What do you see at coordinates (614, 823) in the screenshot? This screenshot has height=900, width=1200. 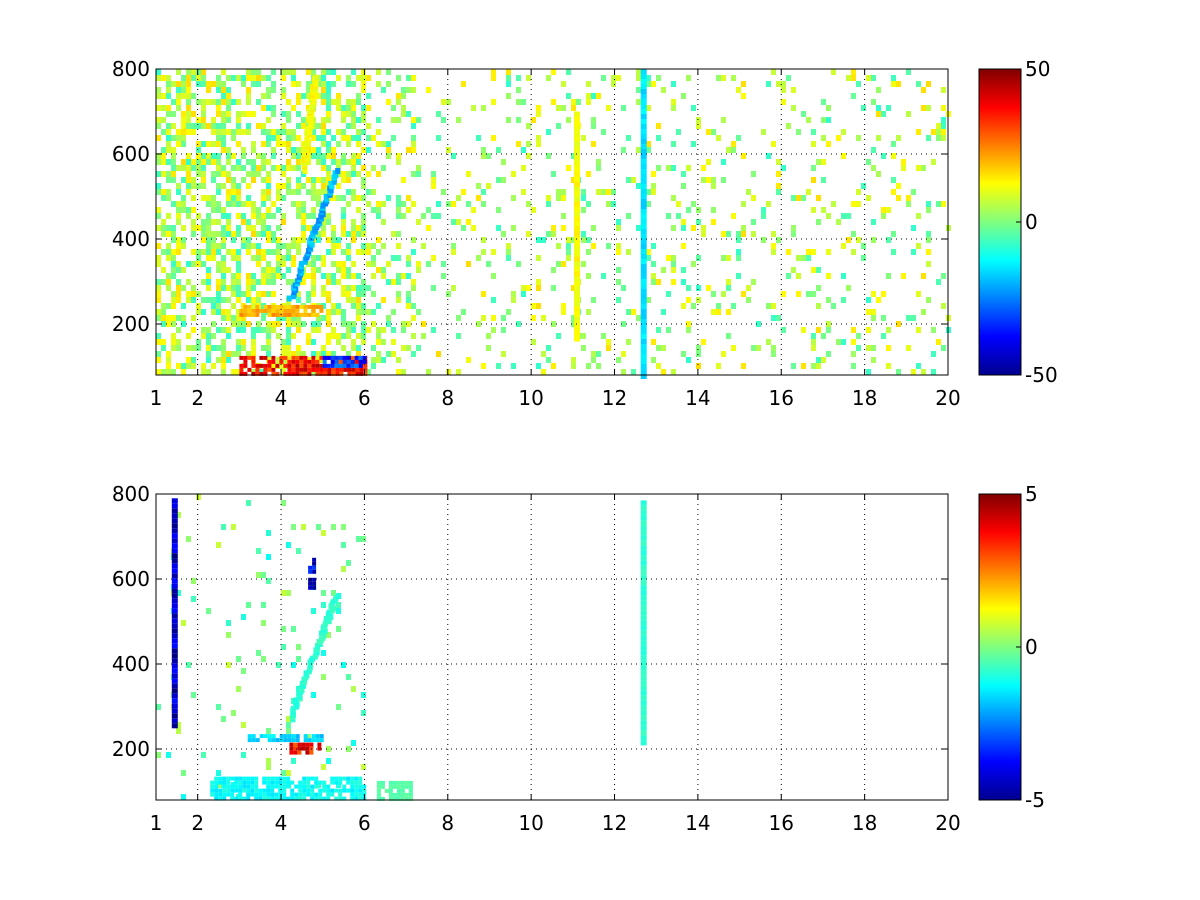 I see `bottom-x-tick-label: 12` at bounding box center [614, 823].